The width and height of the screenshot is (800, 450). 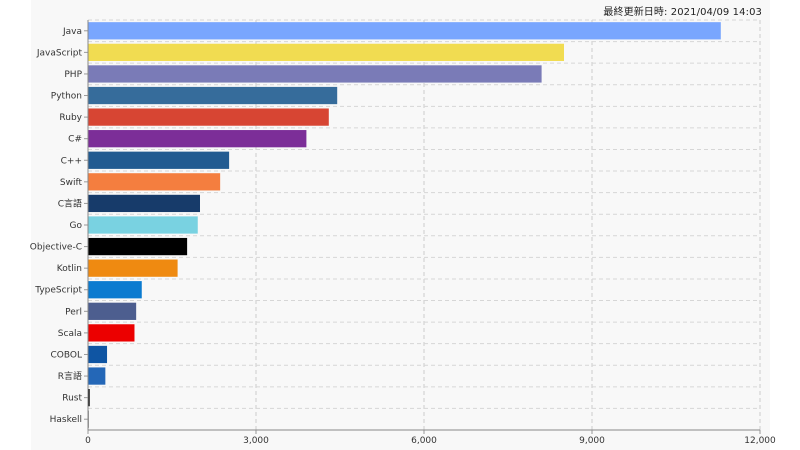 I want to click on last-updated-label: 最終更新日時: 2021/04/09 14:03, so click(x=682, y=12).